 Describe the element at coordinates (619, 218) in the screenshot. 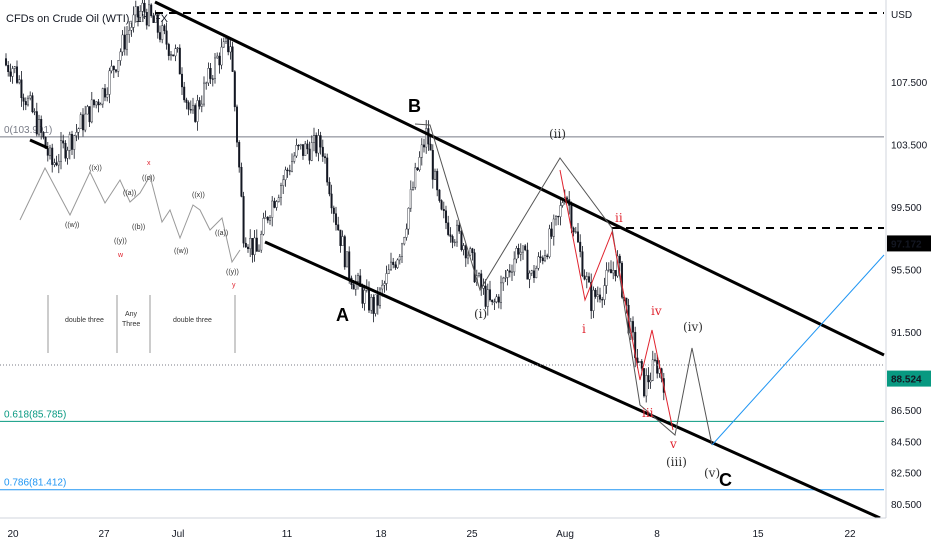

I see `wave-label-ii-red: ii` at that location.